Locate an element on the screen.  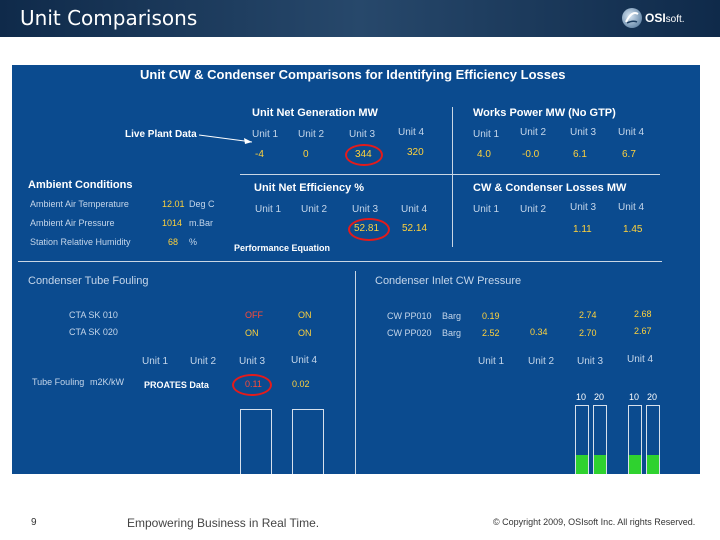
ambient-pressure-label: Ambient Air Pressure is located at coordinates (72, 223).